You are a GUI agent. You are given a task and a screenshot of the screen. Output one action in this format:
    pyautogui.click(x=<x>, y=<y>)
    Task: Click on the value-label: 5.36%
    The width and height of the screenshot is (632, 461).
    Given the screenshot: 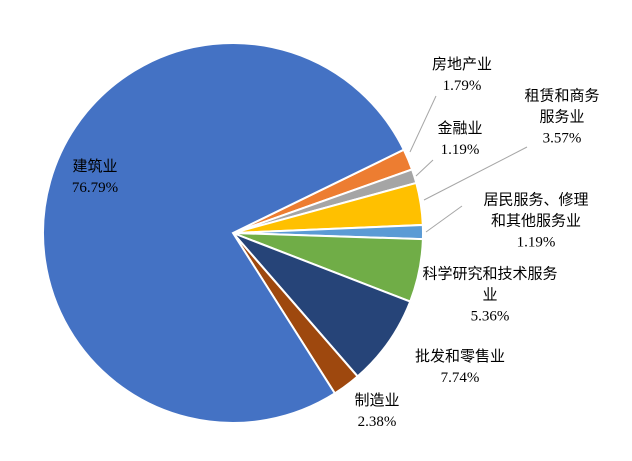 What is the action you would take?
    pyautogui.click(x=490, y=316)
    